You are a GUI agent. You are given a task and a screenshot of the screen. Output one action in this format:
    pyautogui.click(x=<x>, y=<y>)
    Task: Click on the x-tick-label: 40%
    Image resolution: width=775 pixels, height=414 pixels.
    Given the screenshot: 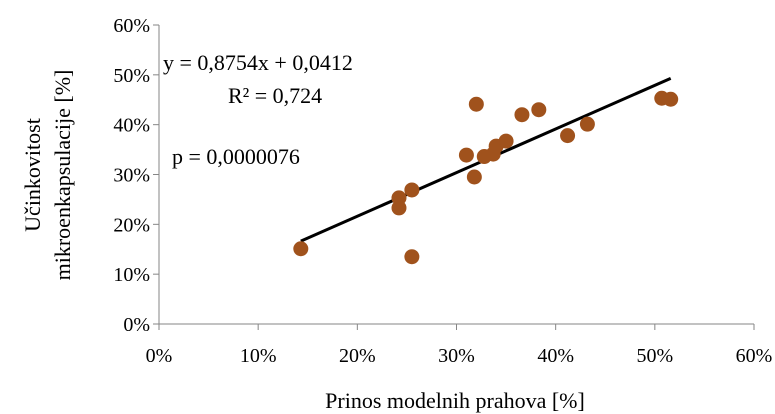 What is the action you would take?
    pyautogui.click(x=555, y=356)
    